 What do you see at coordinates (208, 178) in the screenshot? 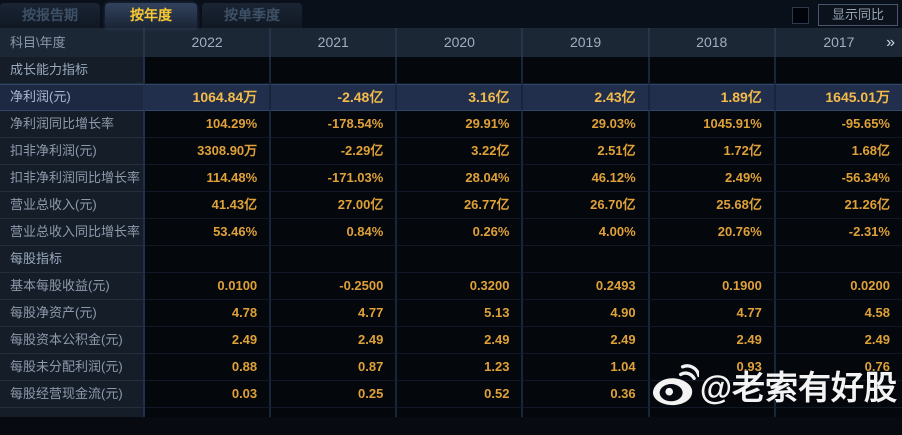
I see `value-cell: 114.48%` at bounding box center [208, 178].